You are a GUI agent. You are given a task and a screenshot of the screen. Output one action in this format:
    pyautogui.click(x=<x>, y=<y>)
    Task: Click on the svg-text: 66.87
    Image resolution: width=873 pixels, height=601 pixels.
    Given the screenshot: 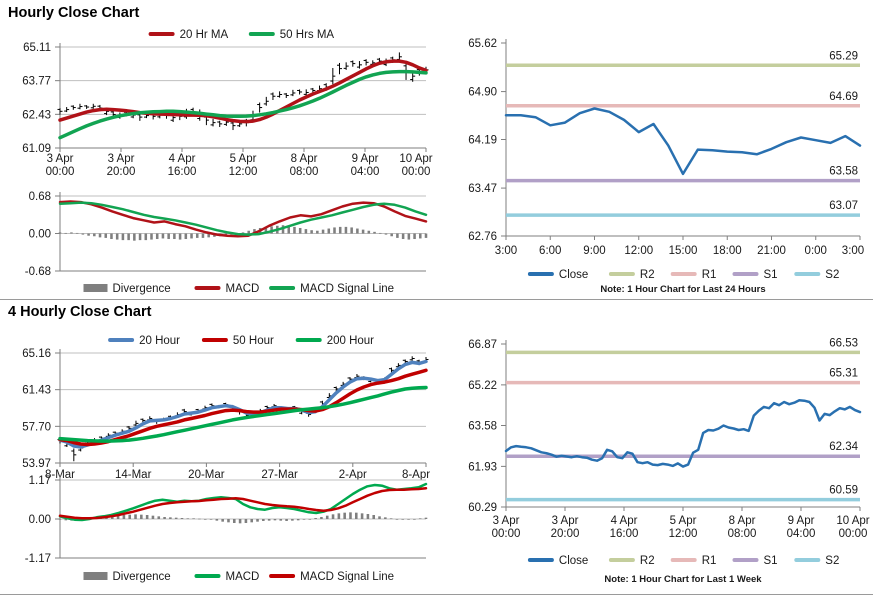 What is the action you would take?
    pyautogui.click(x=482, y=345)
    